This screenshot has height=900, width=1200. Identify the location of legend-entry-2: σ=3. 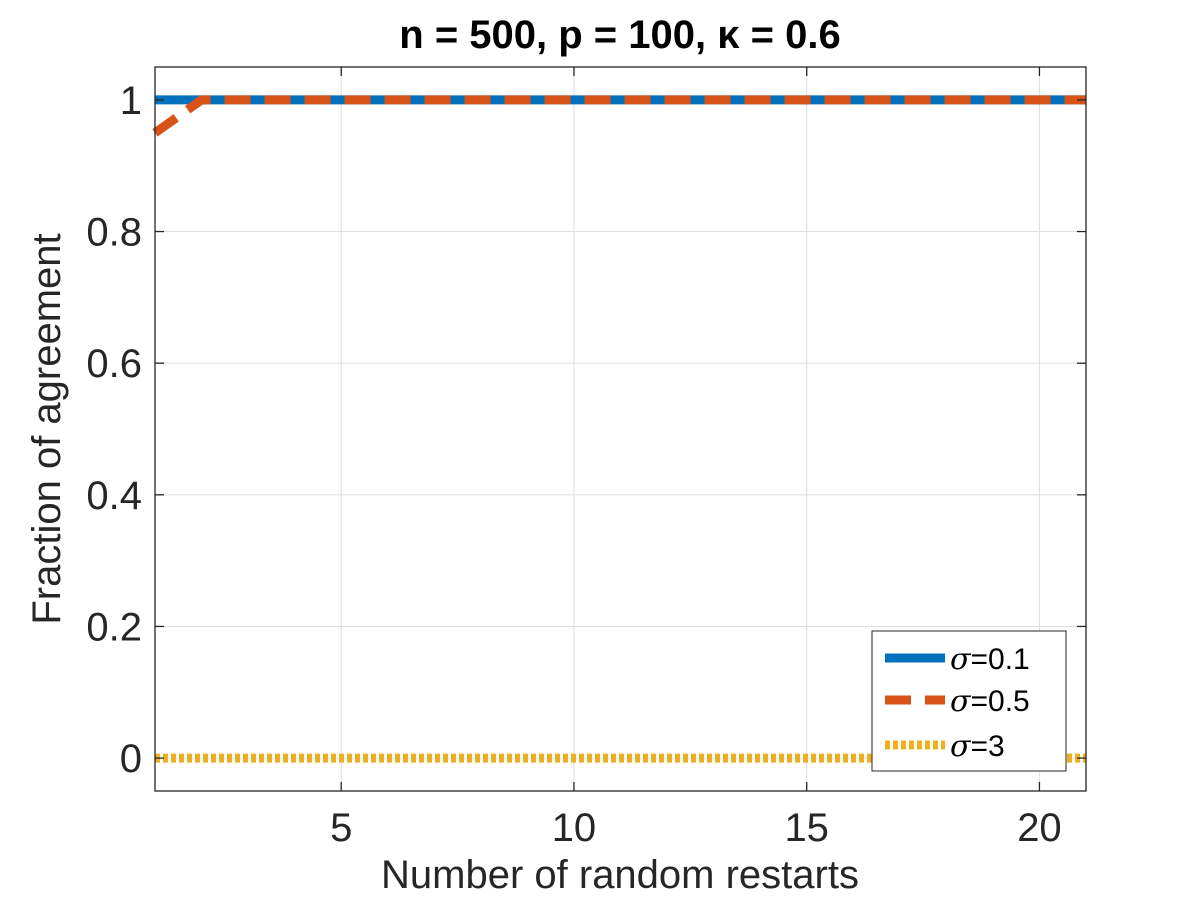
(977, 746).